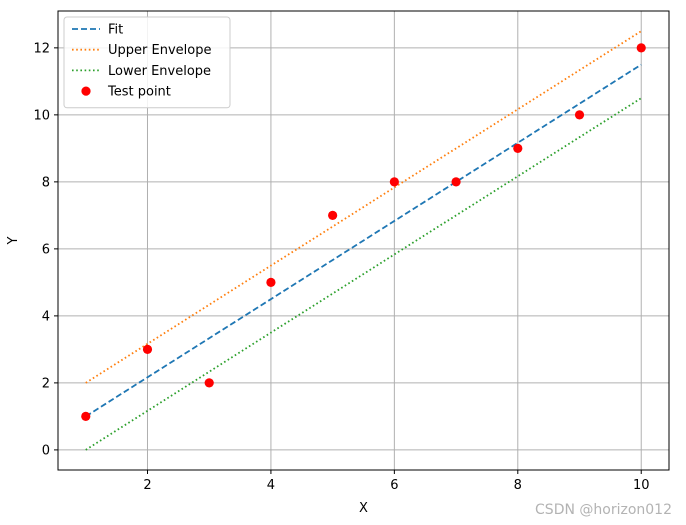  I want to click on y-tick-label: 6, so click(46, 249).